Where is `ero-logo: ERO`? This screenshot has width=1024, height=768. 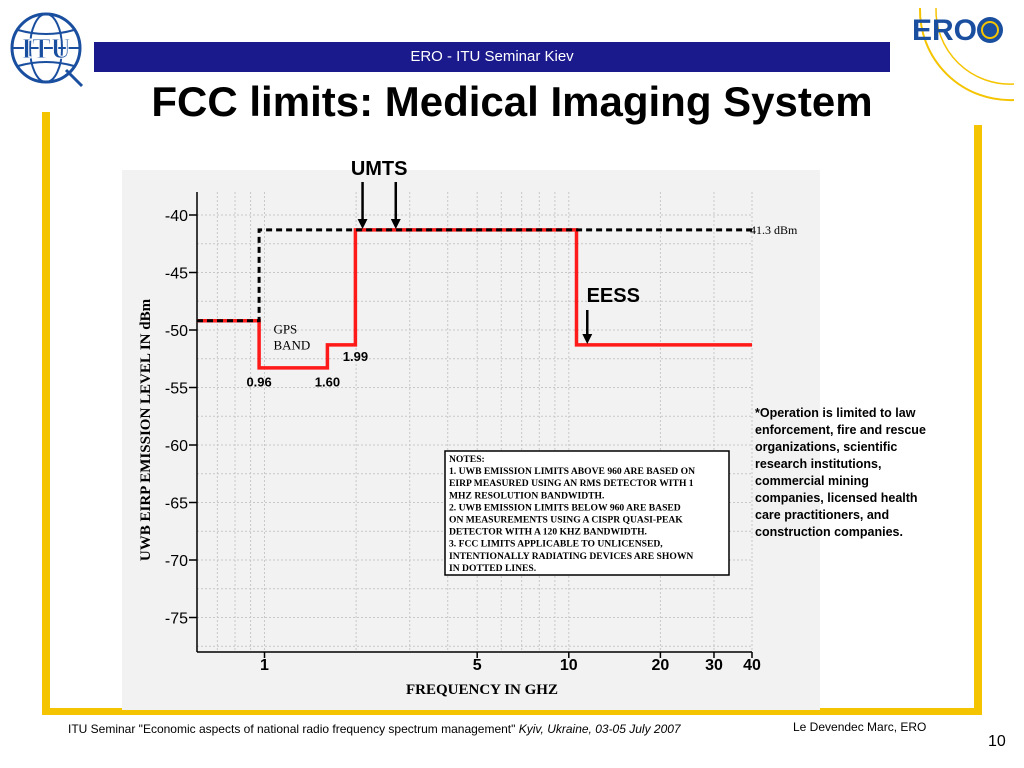 ero-logo: ERO is located at coordinates (963, 54).